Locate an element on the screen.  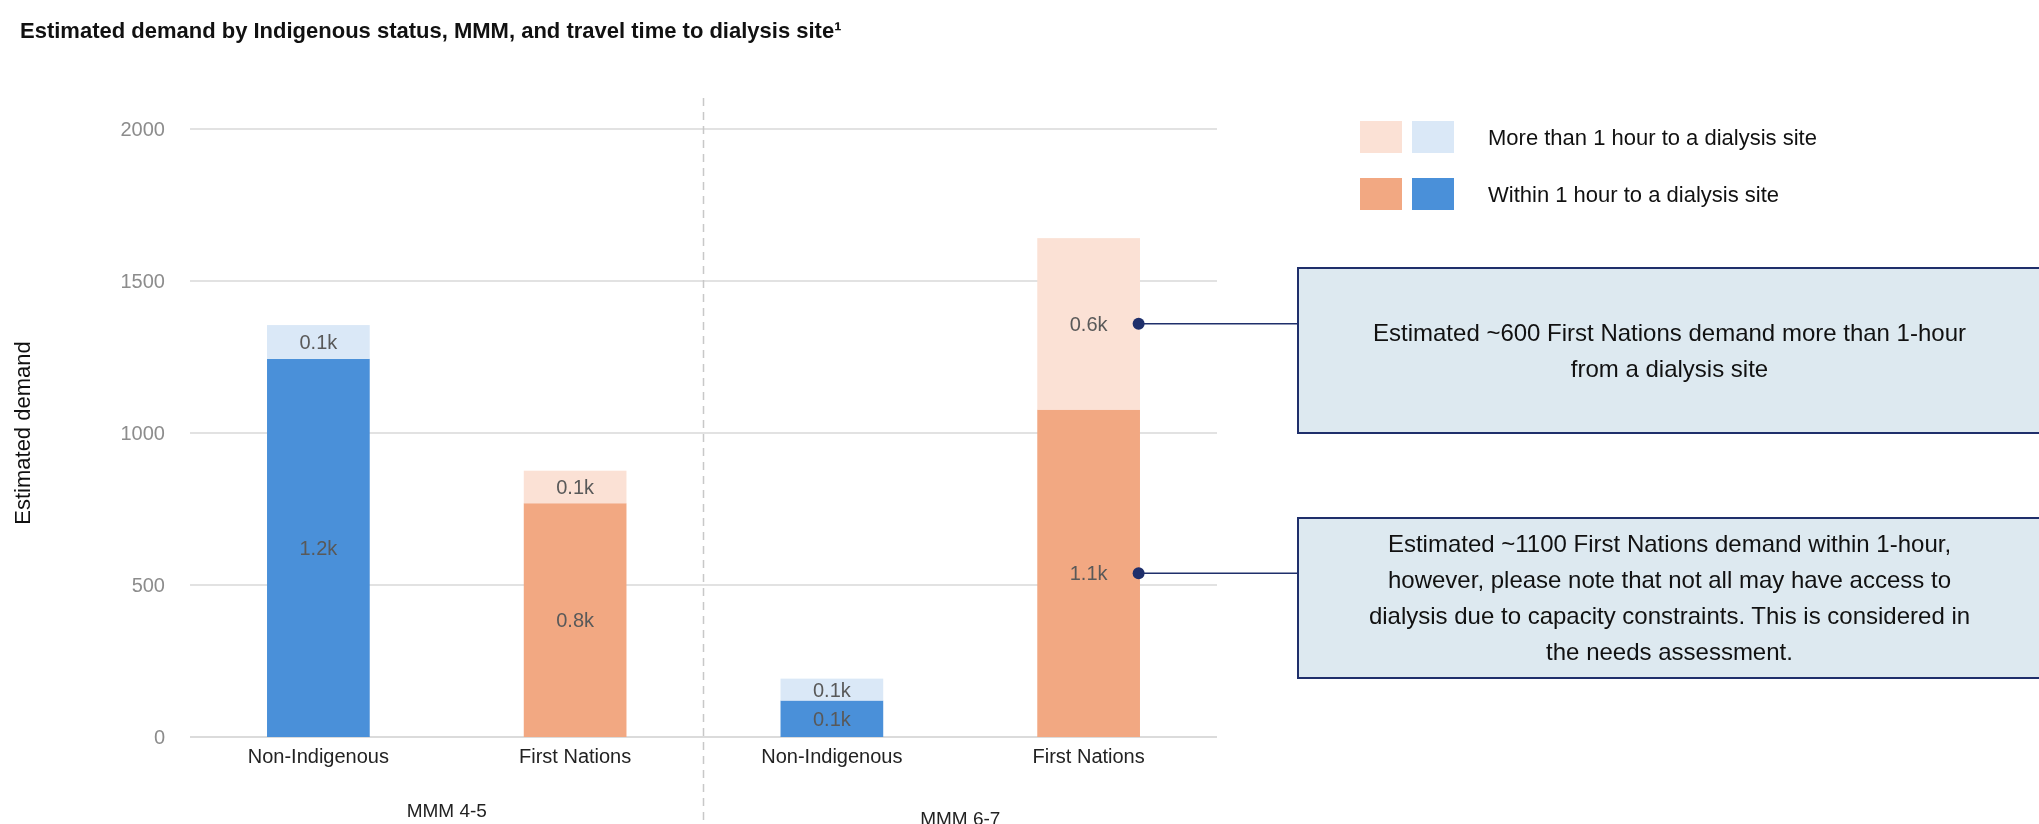
y-tick-label: 500 is located at coordinates (148, 585).